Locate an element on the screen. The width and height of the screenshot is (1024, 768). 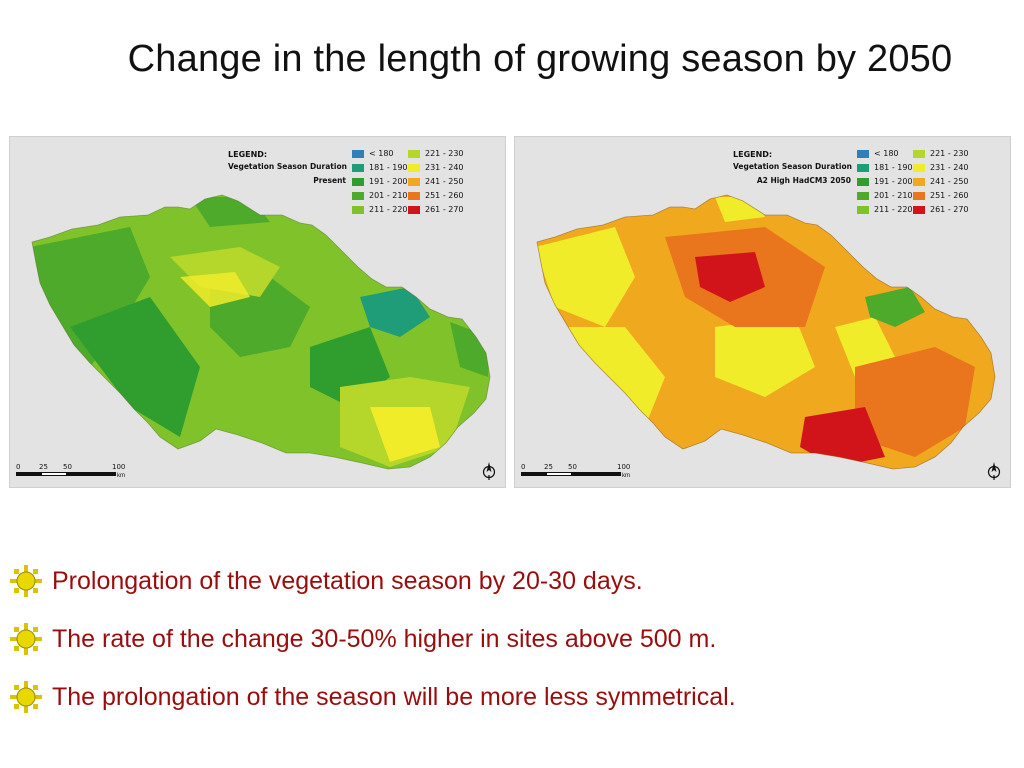
legend-scenario: Present is located at coordinates (329, 180).